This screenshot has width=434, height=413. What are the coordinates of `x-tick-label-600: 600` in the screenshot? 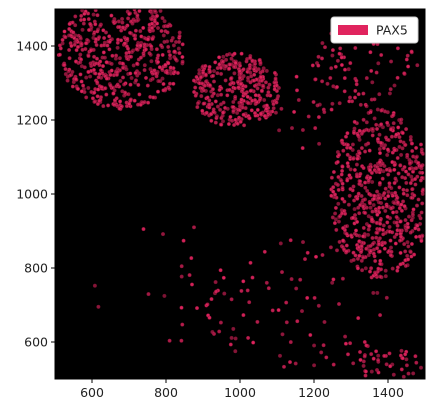 It's located at (92, 392).